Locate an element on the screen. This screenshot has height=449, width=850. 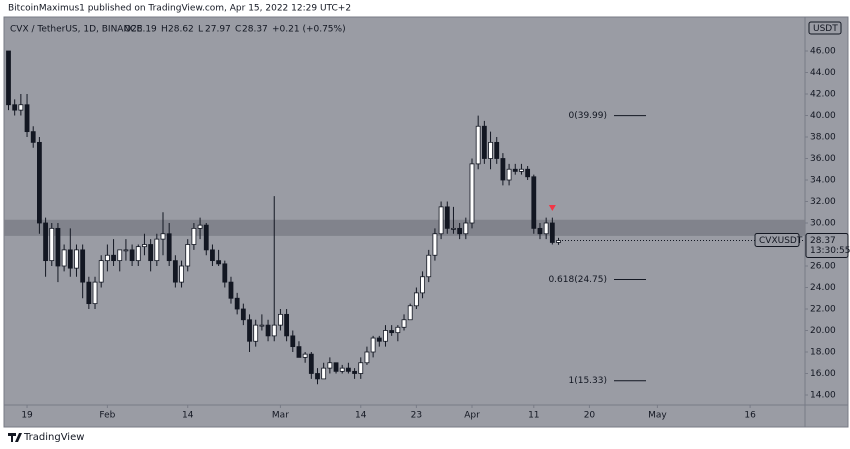
x-tick-label: Feb is located at coordinates (107, 416).